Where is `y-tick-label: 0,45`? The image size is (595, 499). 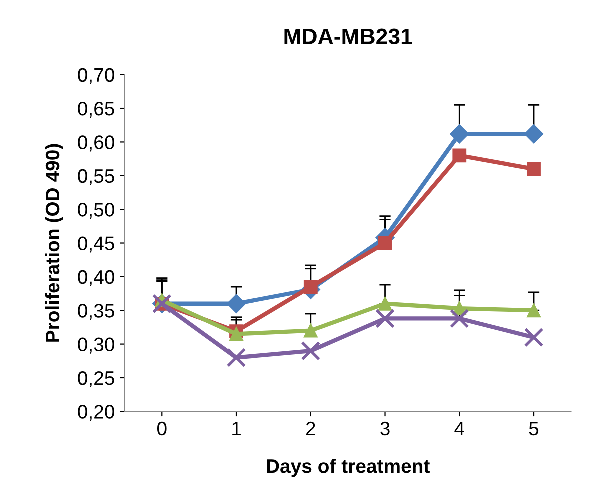
y-tick-label: 0,45 is located at coordinates (96, 244).